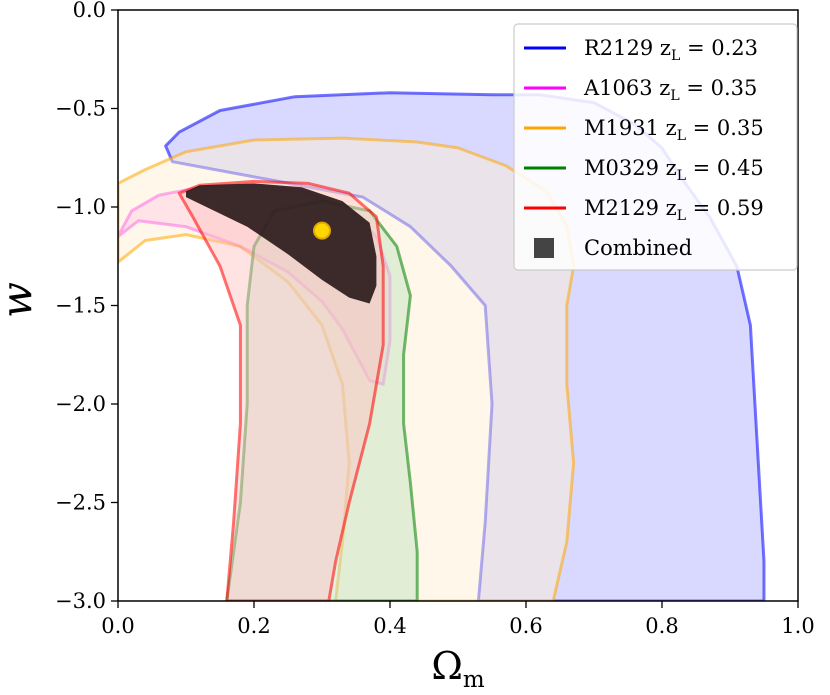 The image size is (830, 695). I want to click on y-axis-title: w, so click(20, 300).